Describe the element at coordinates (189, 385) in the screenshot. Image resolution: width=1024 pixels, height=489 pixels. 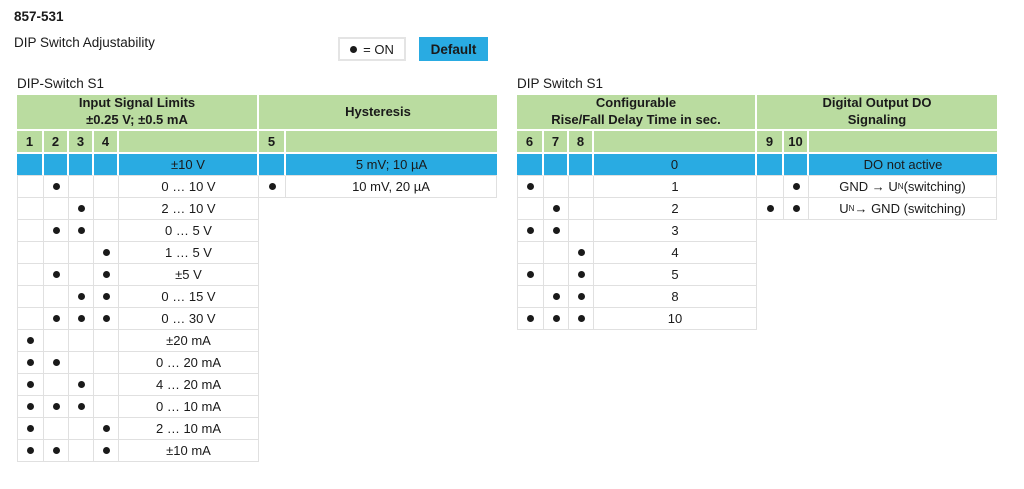
I see `value-cell: 4 … 20 mA` at that location.